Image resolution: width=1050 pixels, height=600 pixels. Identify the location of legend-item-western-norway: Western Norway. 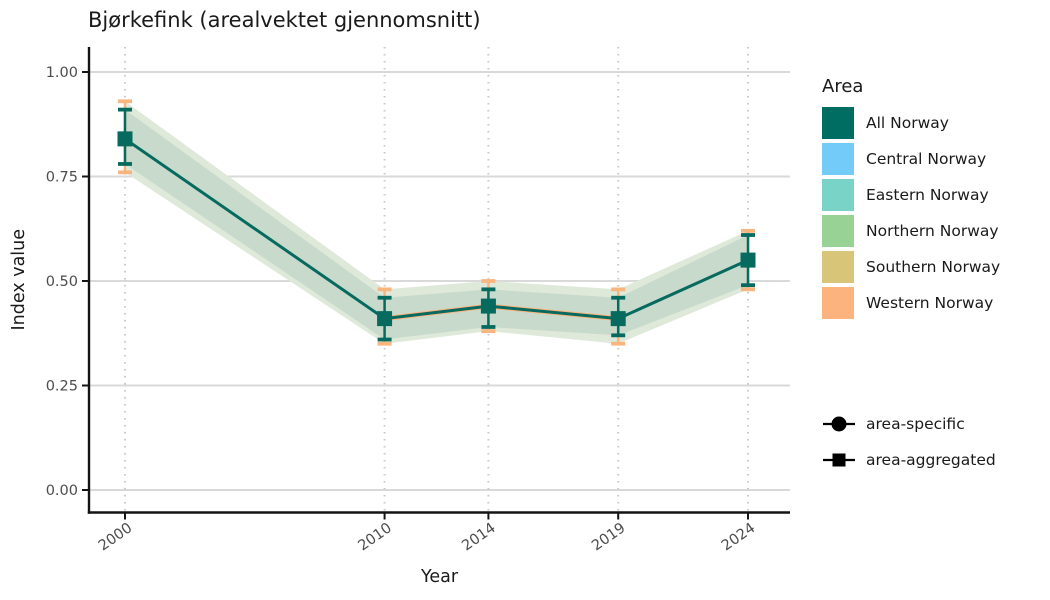
(911, 303).